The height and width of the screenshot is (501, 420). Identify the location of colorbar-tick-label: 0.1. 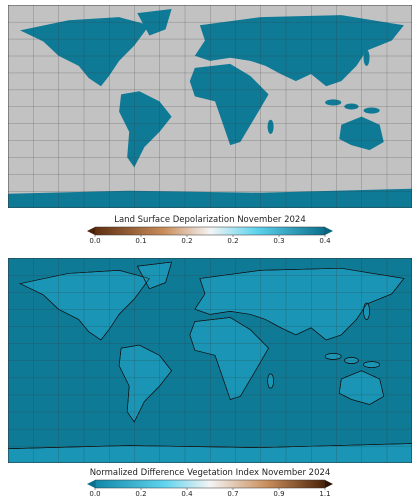
(140, 241).